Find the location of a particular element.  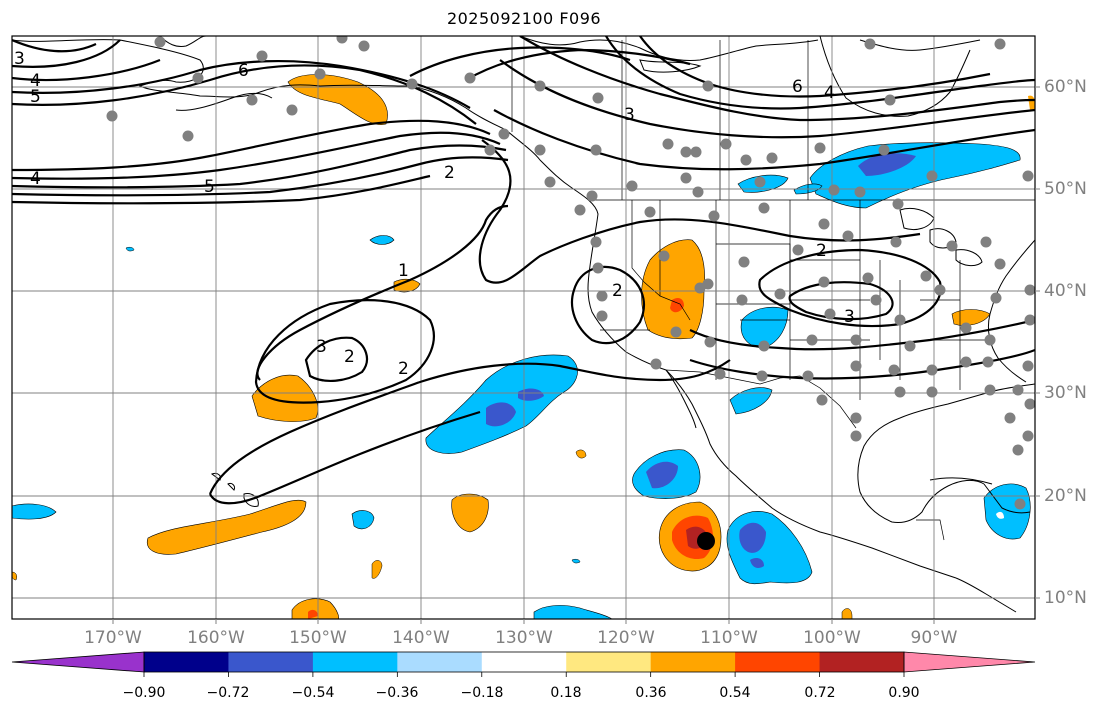

colorbar-outline is located at coordinates (524, 662).